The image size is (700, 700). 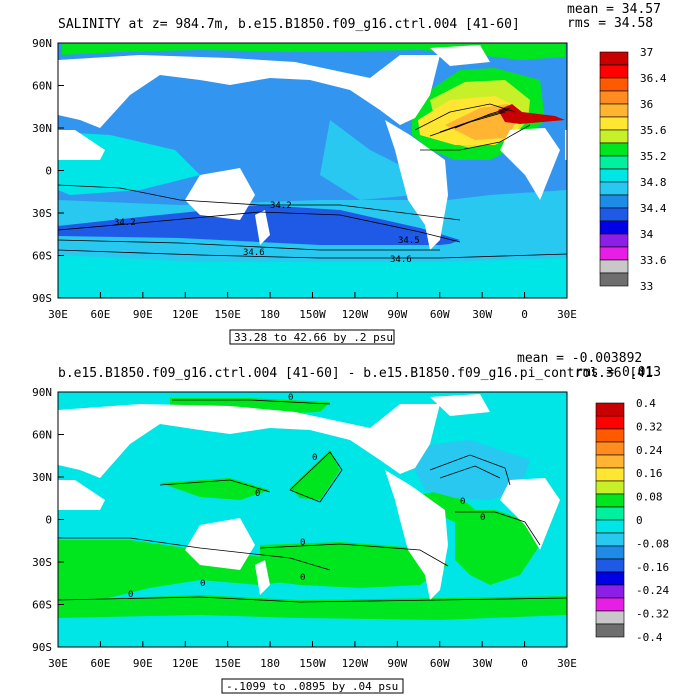 What do you see at coordinates (653, 78) in the screenshot?
I see `colorbar-label: 36.4` at bounding box center [653, 78].